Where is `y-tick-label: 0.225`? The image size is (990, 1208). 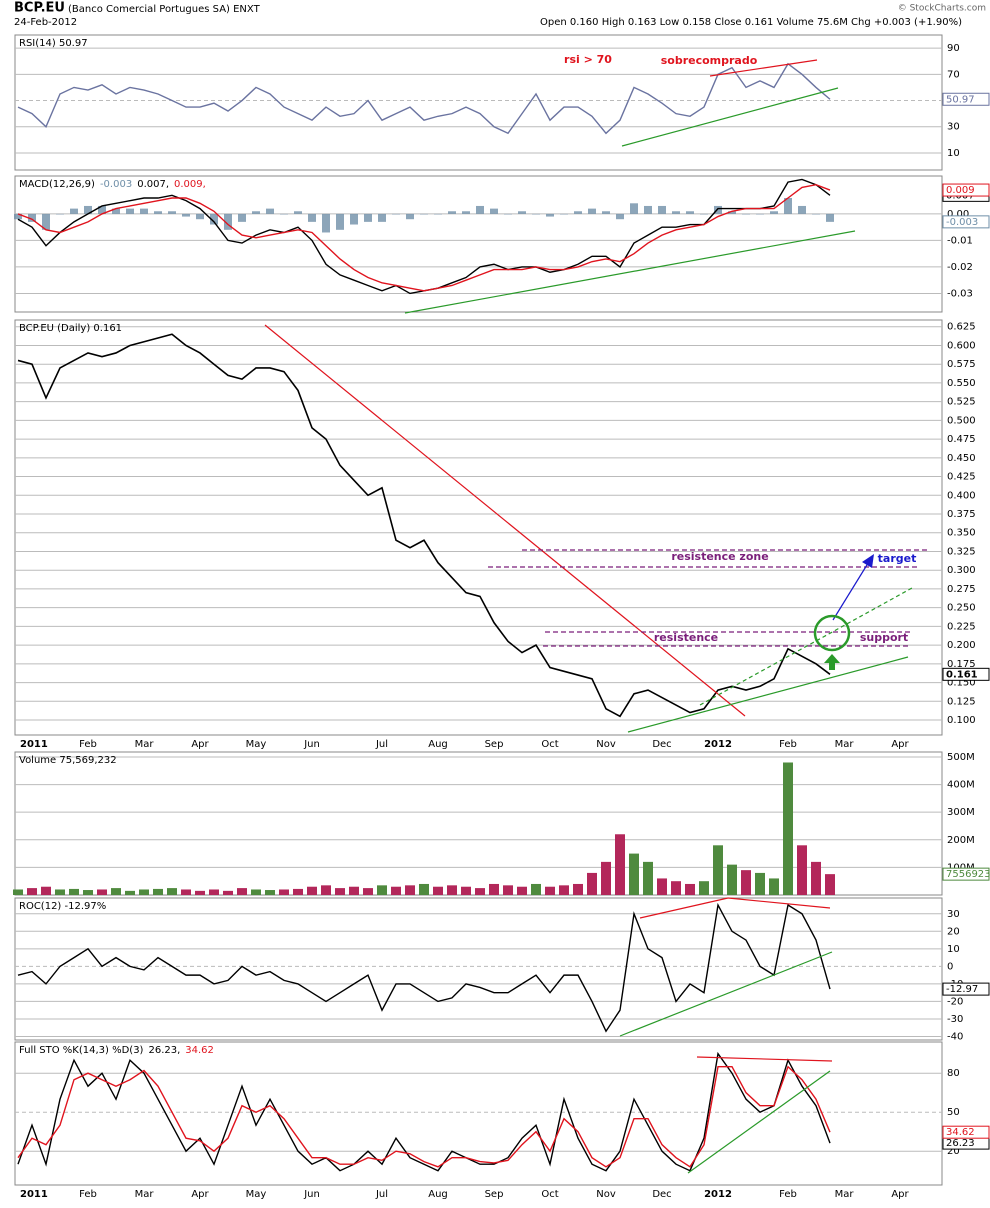 y-tick-label: 0.225 is located at coordinates (961, 626).